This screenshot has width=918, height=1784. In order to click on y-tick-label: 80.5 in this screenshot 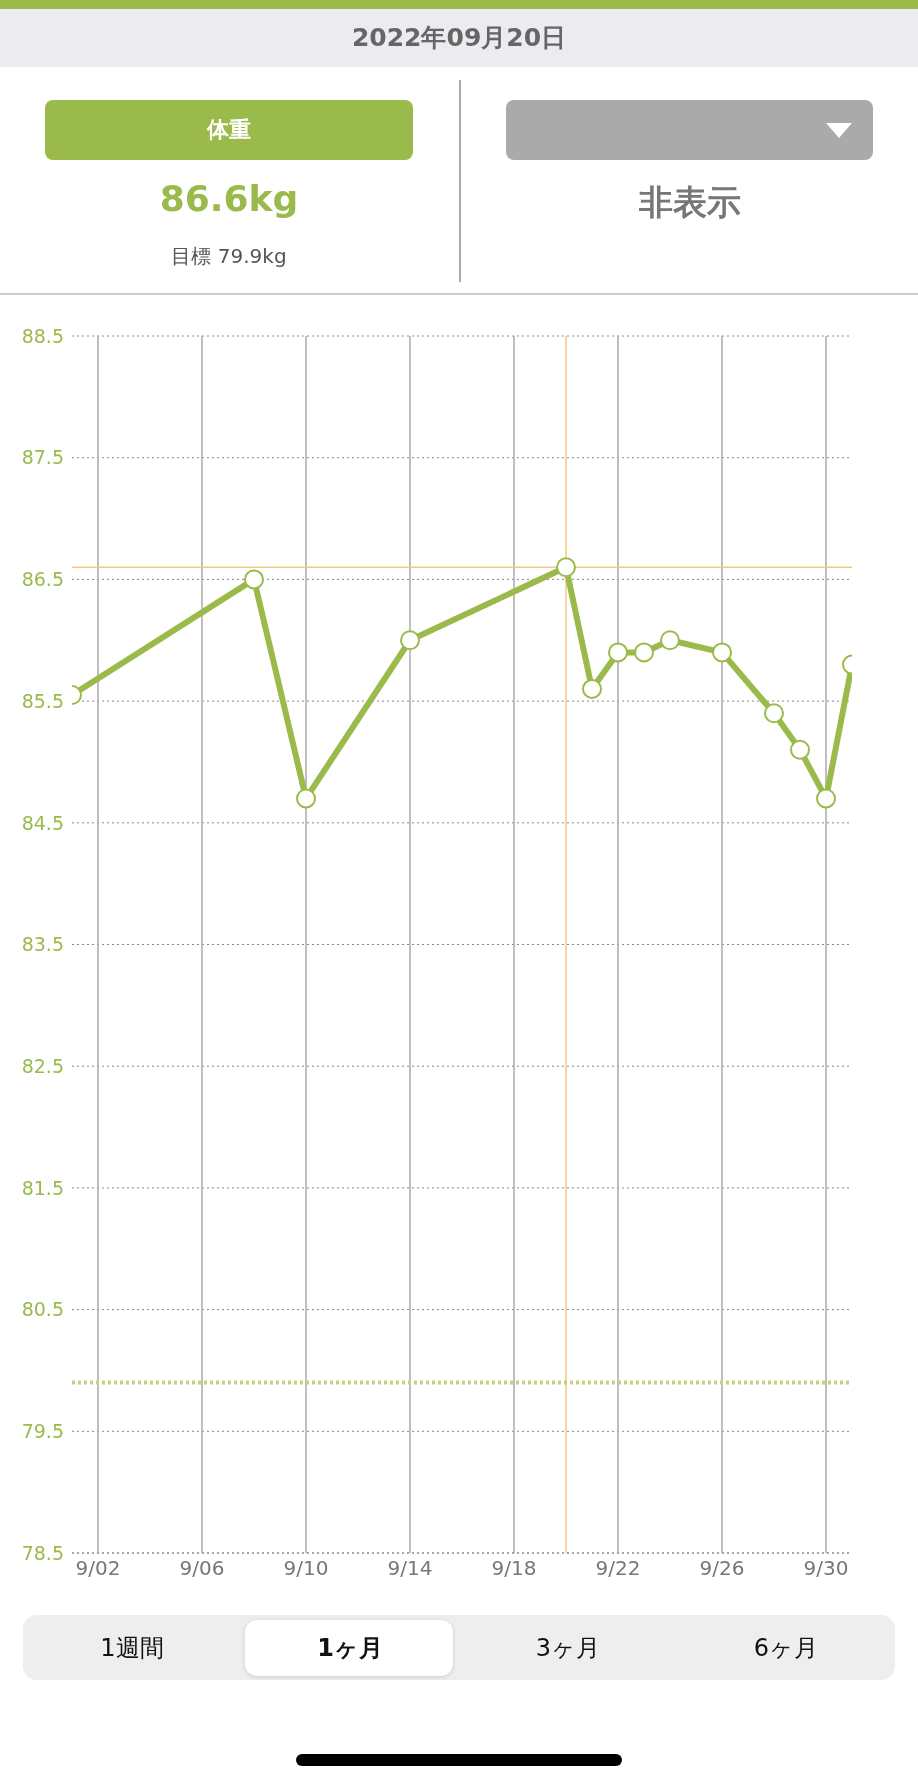, I will do `click(42, 1309)`.